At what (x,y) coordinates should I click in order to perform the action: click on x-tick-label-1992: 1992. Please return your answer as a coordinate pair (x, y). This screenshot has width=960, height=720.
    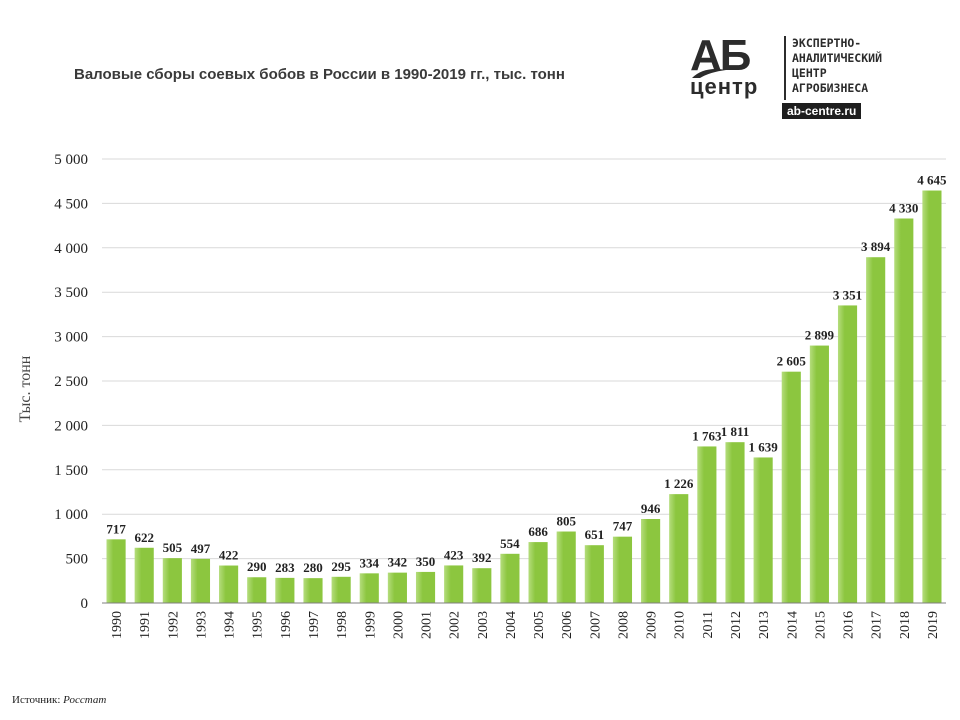
    Looking at the image, I should click on (173, 625).